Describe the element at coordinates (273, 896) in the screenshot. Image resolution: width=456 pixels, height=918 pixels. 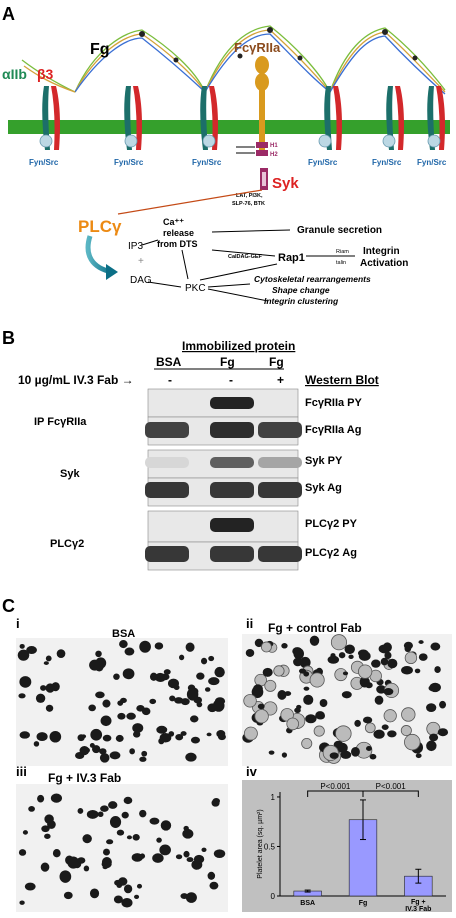
I see `y-tick-label: 0` at that location.